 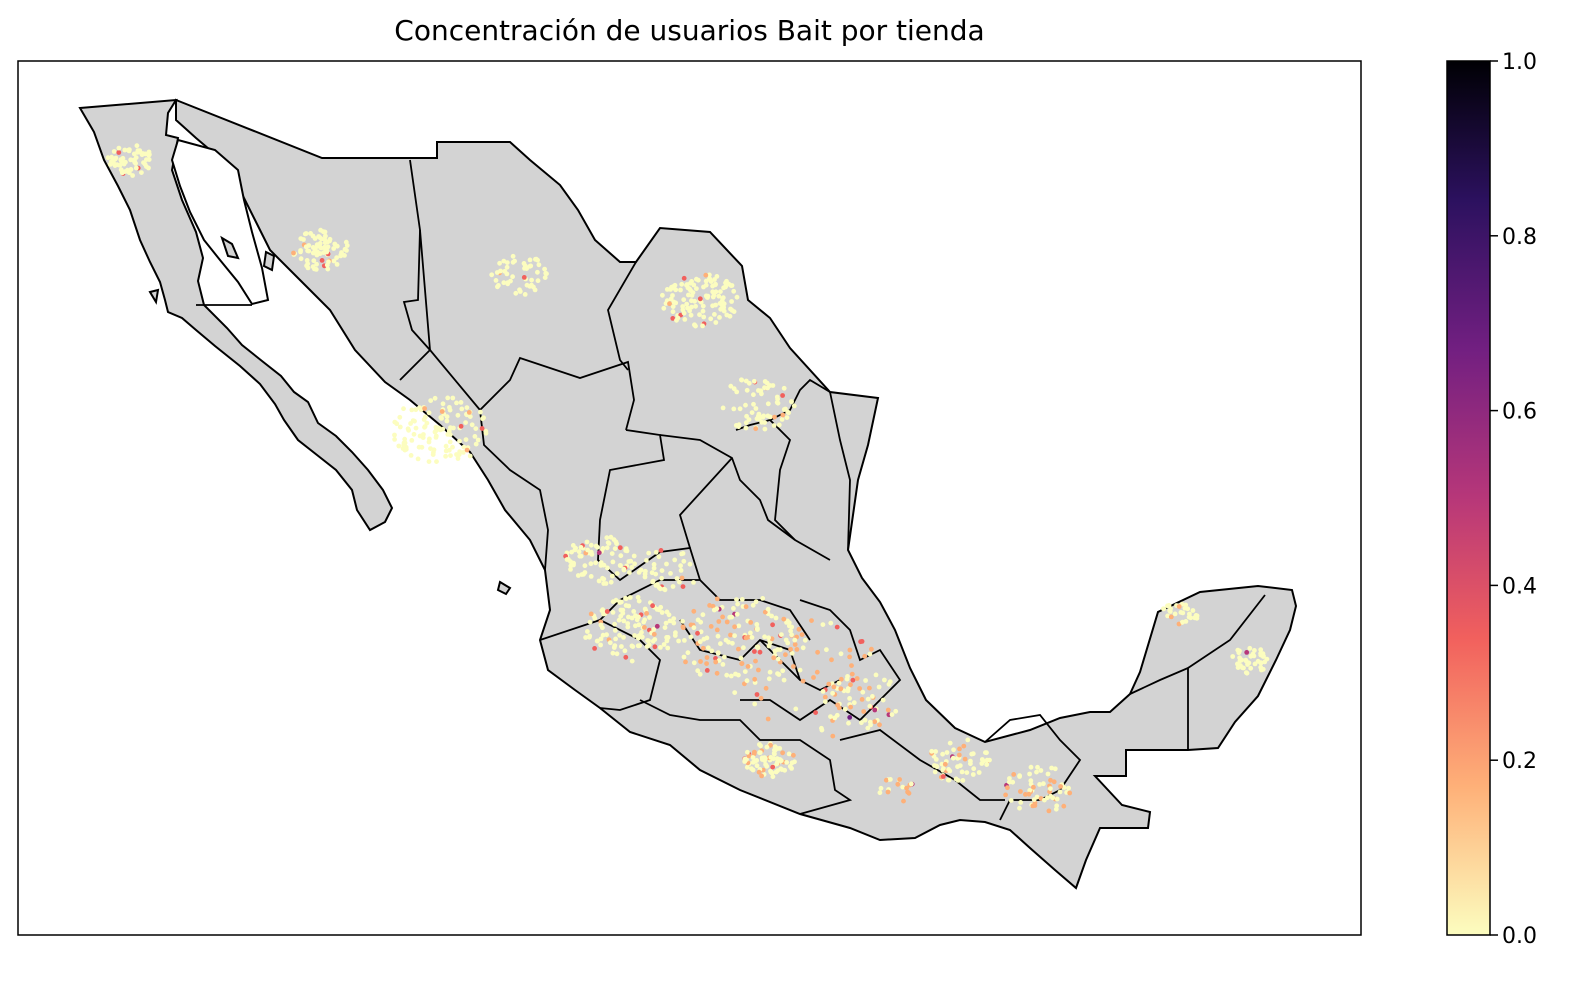 What do you see at coordinates (220, 222) in the screenshot?
I see `gulf-water-shape` at bounding box center [220, 222].